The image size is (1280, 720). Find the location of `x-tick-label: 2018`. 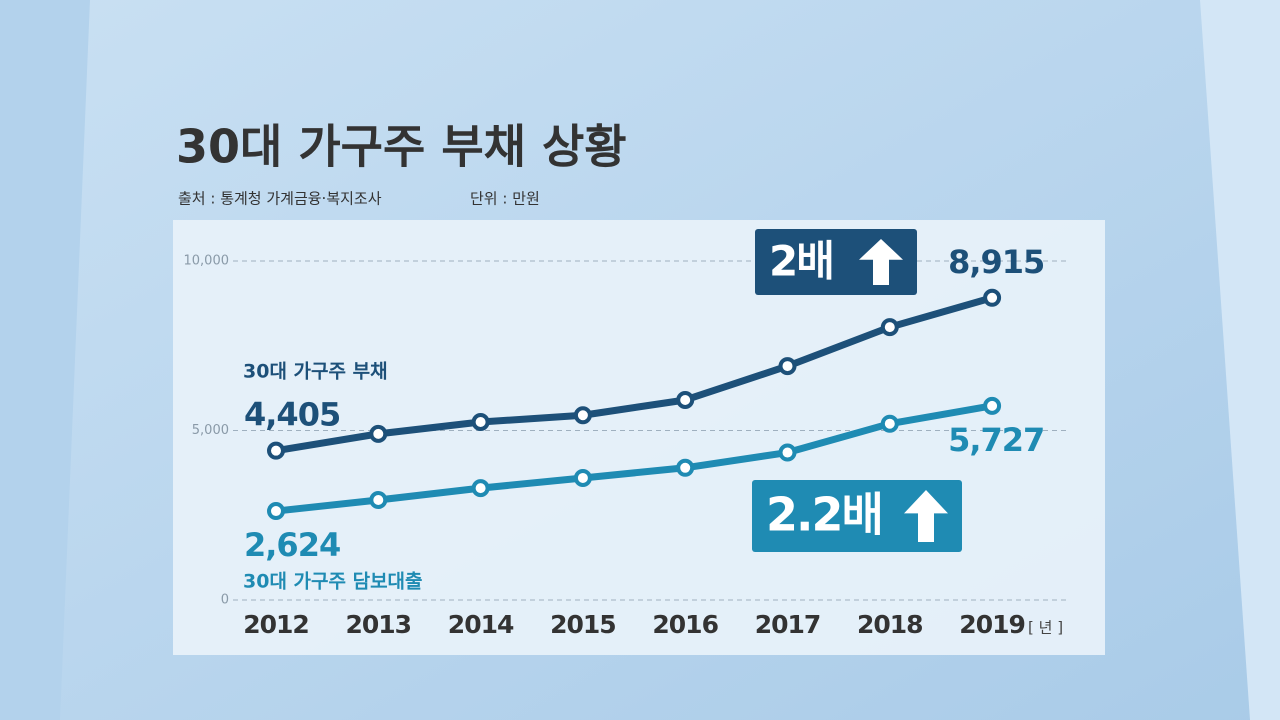

x-tick-label: 2018 is located at coordinates (890, 624).